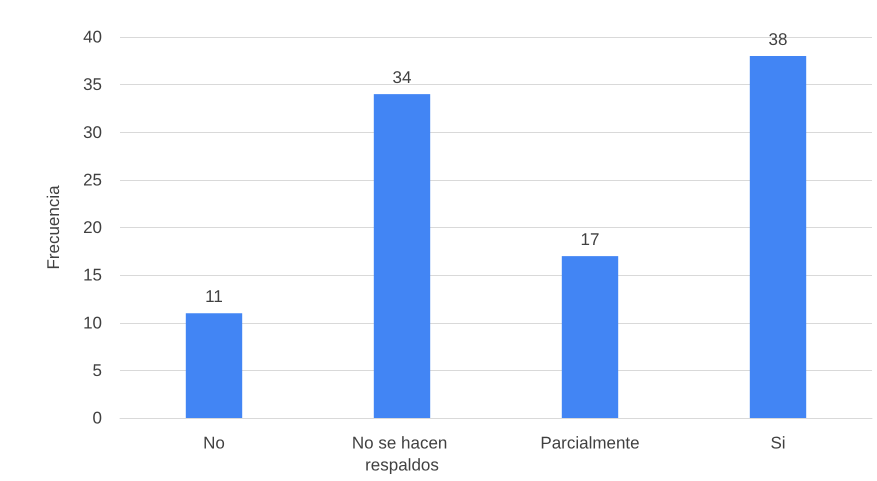 Image resolution: width=877 pixels, height=481 pixels. Describe the element at coordinates (97, 370) in the screenshot. I see `y-tick-label: 5` at that location.